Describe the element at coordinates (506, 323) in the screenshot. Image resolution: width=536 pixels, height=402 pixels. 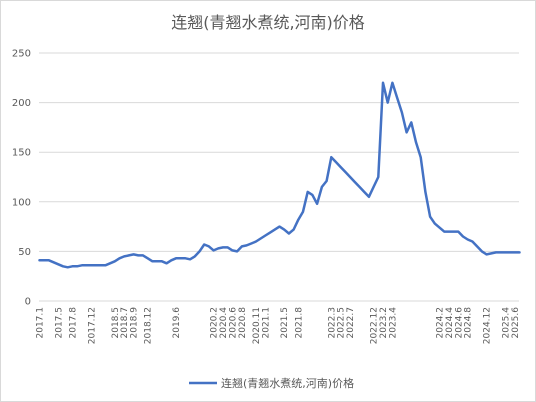
I see `x-tick-label: 2025.4` at that location.